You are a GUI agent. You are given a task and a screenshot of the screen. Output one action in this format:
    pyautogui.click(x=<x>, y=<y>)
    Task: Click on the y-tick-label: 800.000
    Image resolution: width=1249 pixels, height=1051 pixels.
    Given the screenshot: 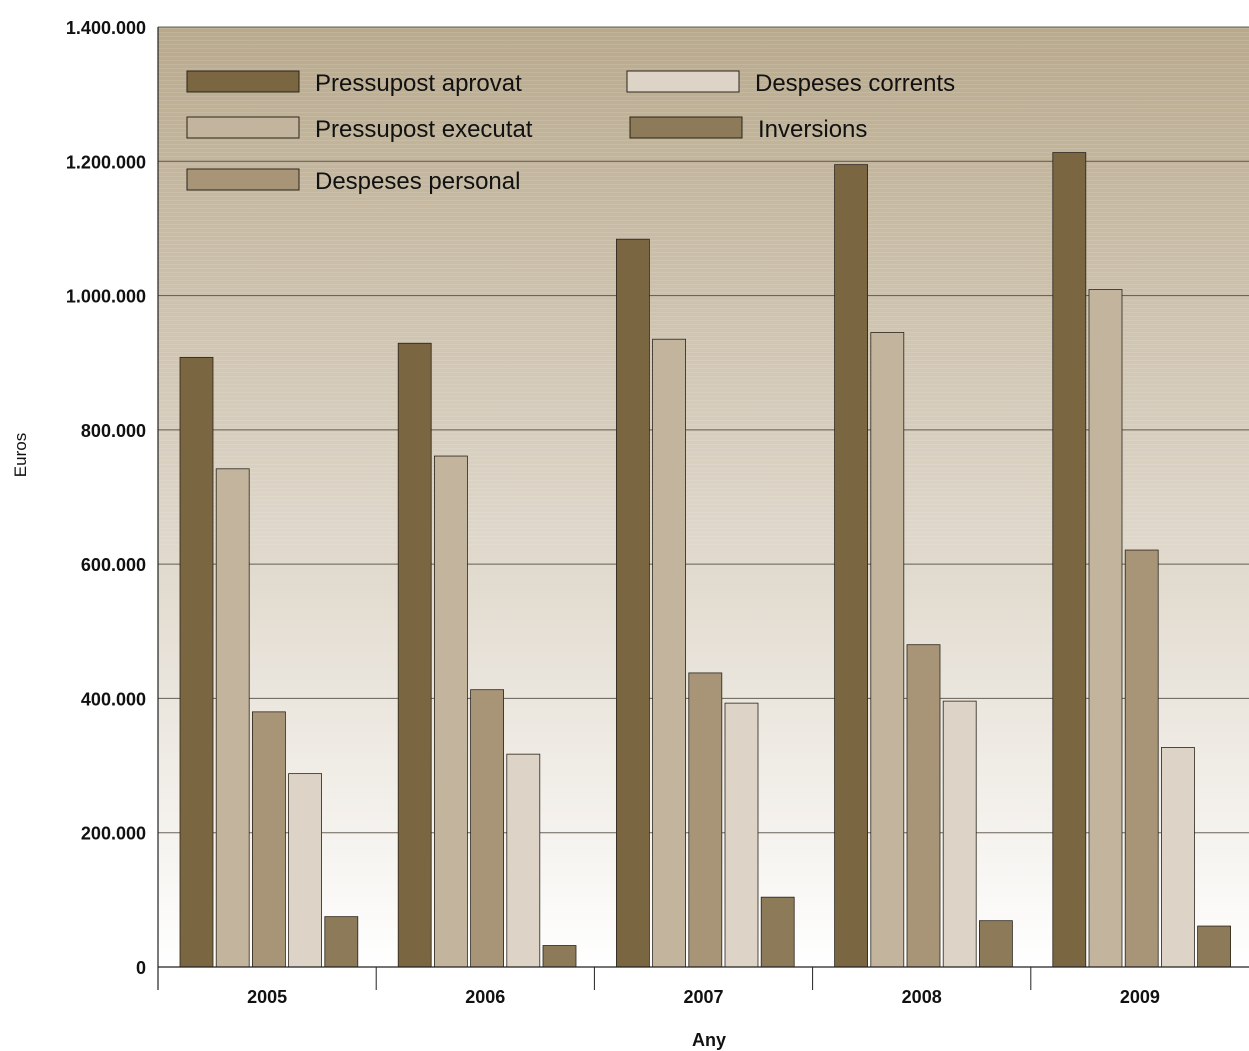 What is the action you would take?
    pyautogui.click(x=113, y=431)
    